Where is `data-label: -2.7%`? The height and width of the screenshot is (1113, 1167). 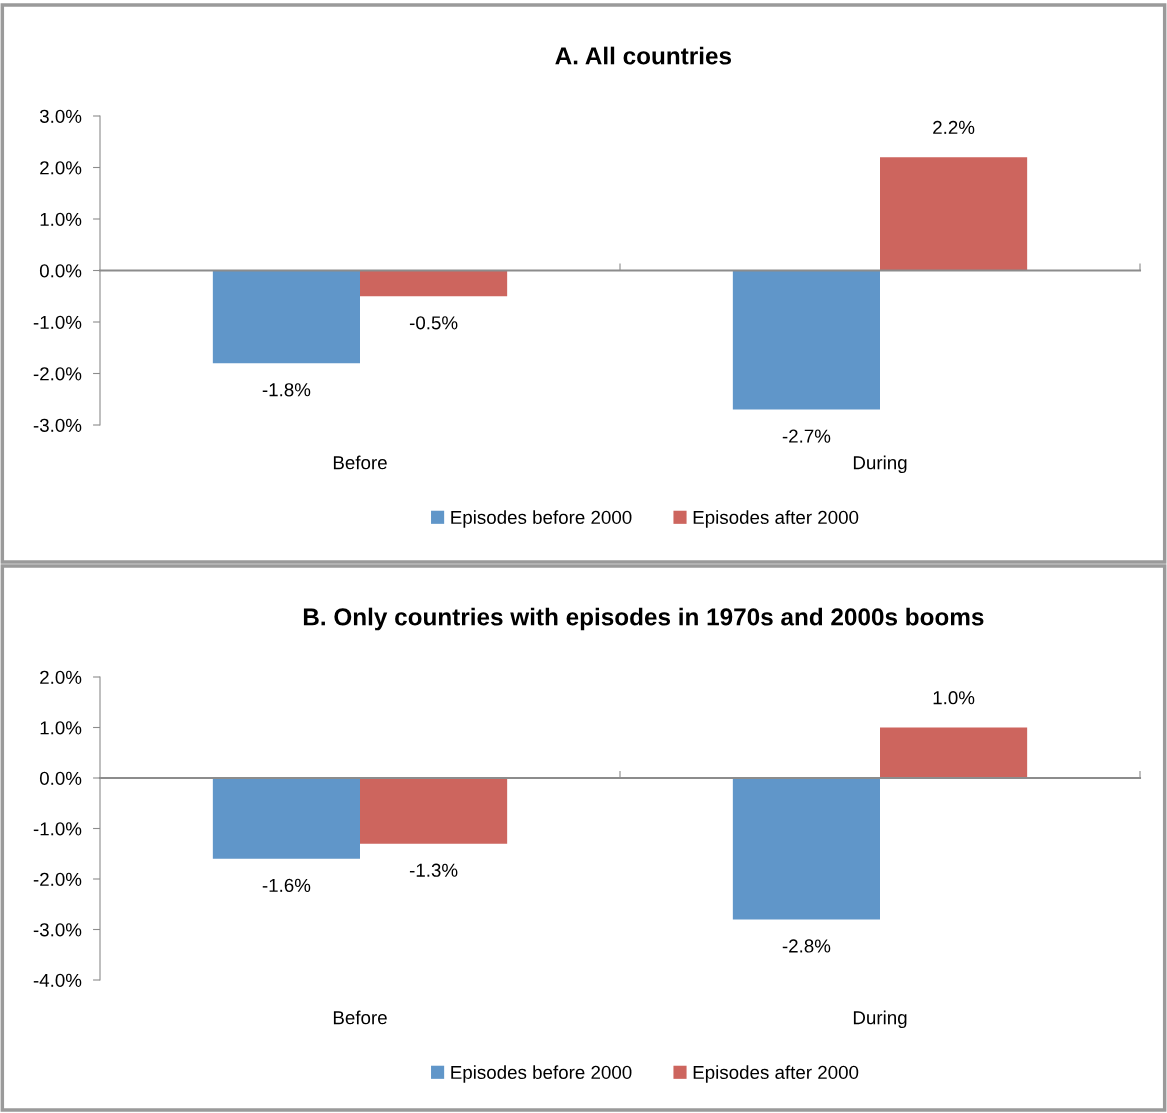 data-label: -2.7% is located at coordinates (806, 436).